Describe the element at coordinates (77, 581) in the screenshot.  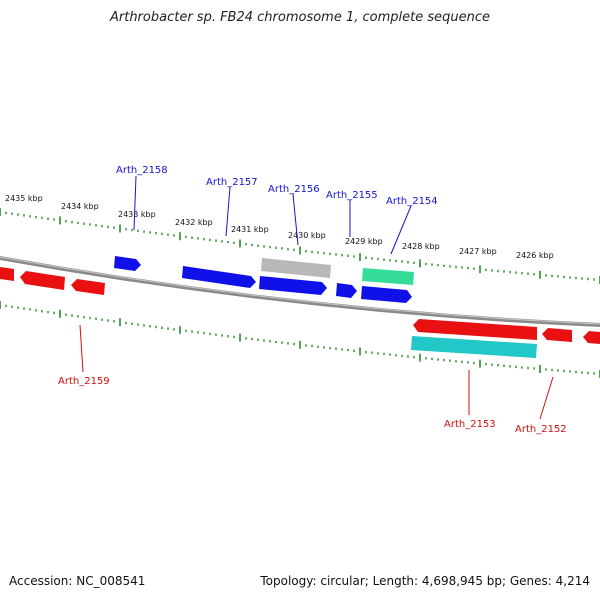
I see `accession-label: Accession: NC_008541` at that location.